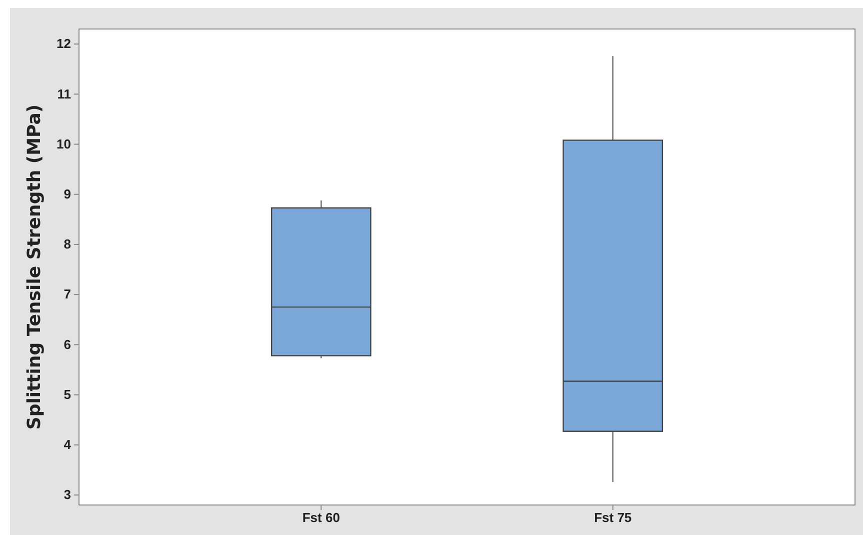 This screenshot has width=863, height=535. What do you see at coordinates (321, 518) in the screenshot?
I see `x-tick-label: Fst 60` at bounding box center [321, 518].